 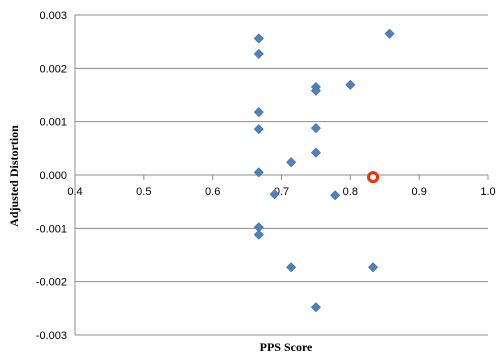 I want to click on y-tick-label: 0.001, so click(x=53, y=123).